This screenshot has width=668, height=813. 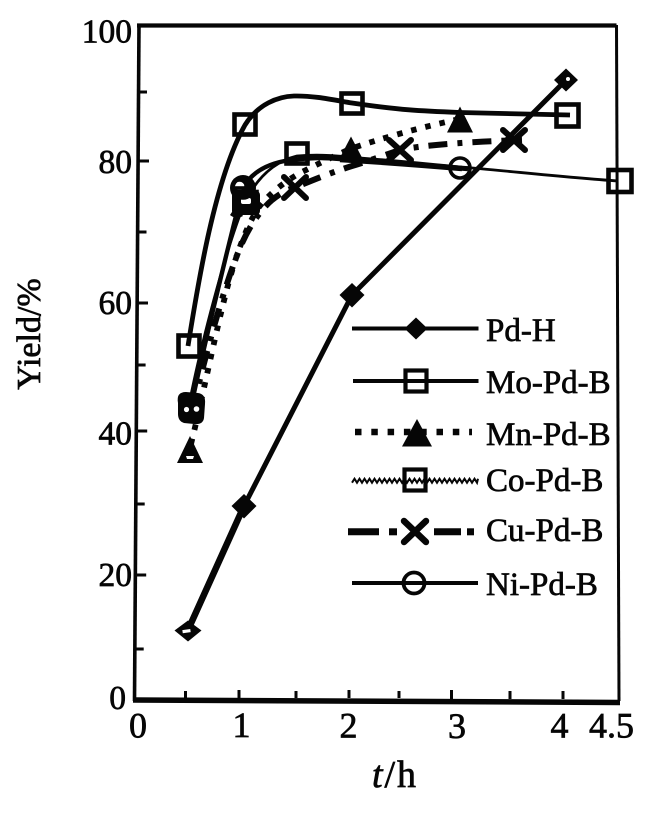 I want to click on svg-text: 60, so click(x=116, y=303).